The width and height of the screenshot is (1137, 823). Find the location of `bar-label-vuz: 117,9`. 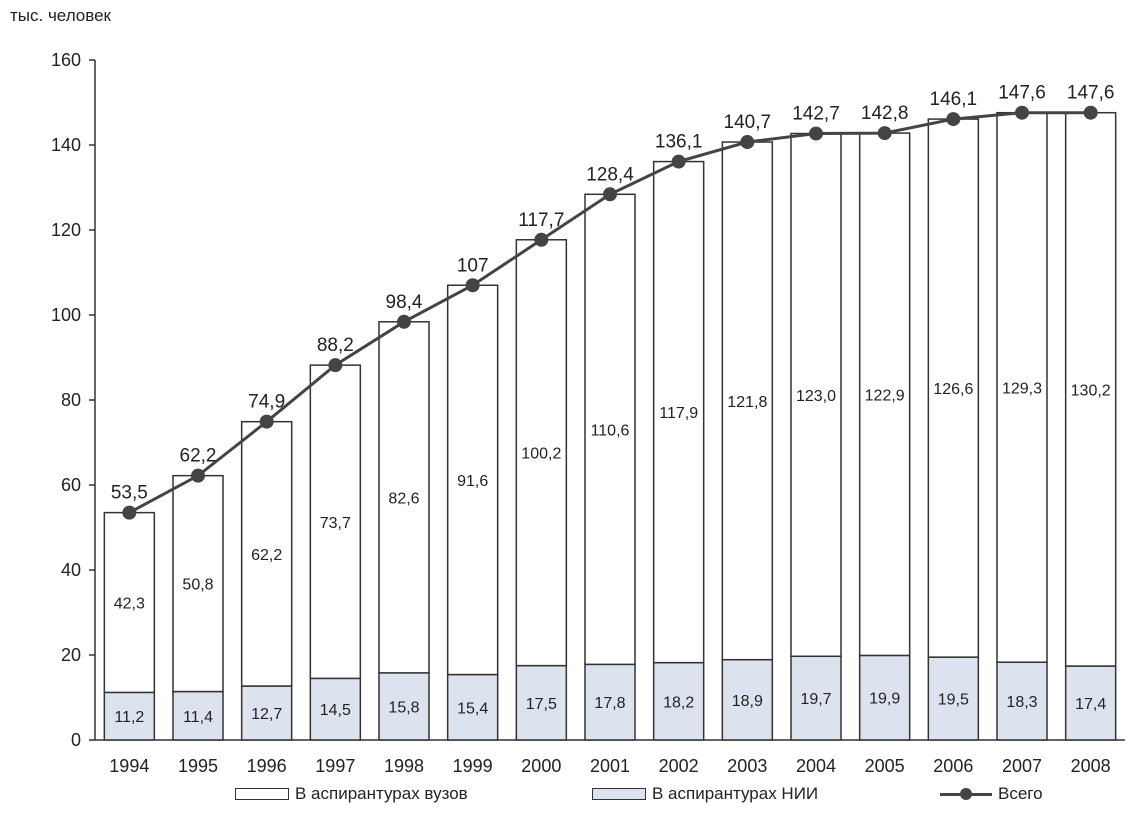

bar-label-vuz: 117,9 is located at coordinates (678, 413).